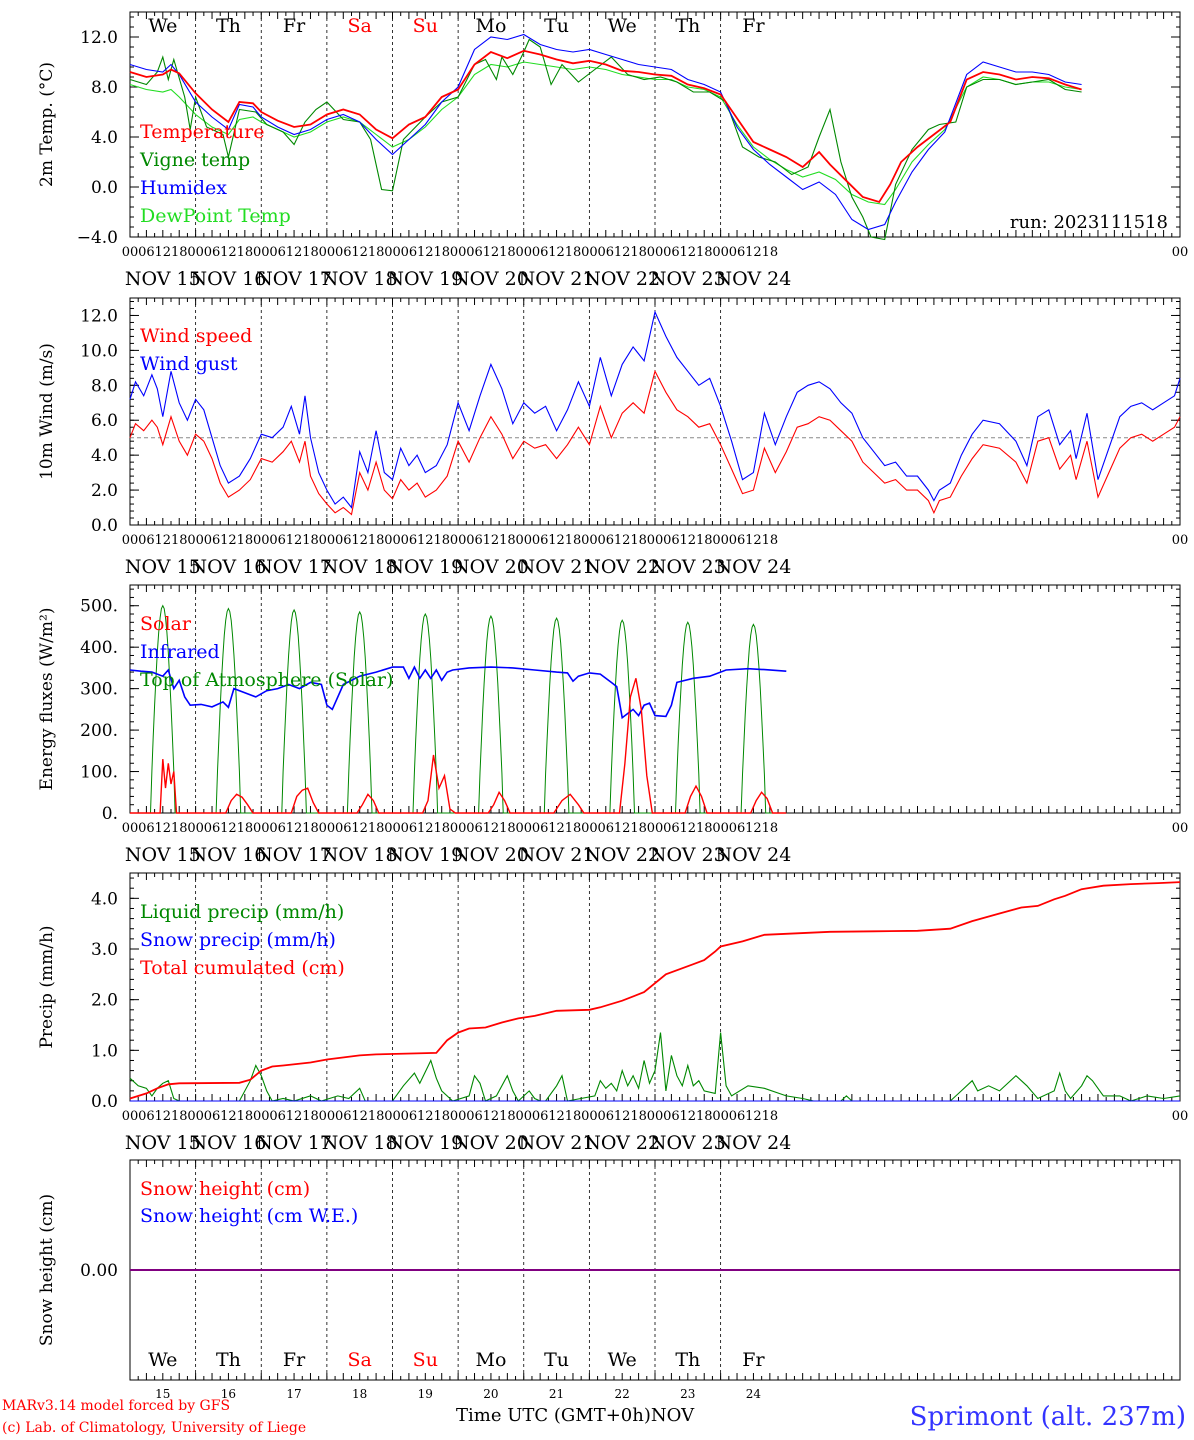 The height and width of the screenshot is (1440, 1194). What do you see at coordinates (163, 855) in the screenshot?
I see `date-label: NOV 15` at bounding box center [163, 855].